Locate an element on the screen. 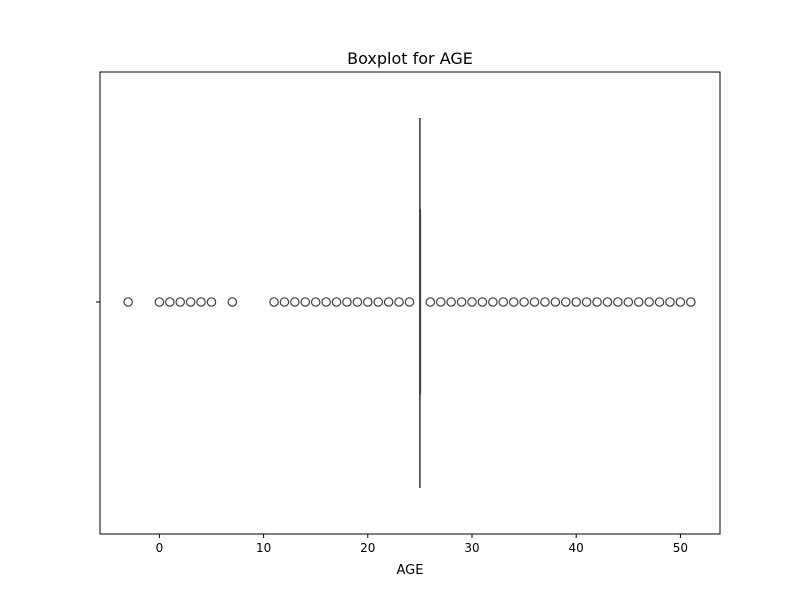 This screenshot has width=800, height=600. box-element is located at coordinates (420, 303).